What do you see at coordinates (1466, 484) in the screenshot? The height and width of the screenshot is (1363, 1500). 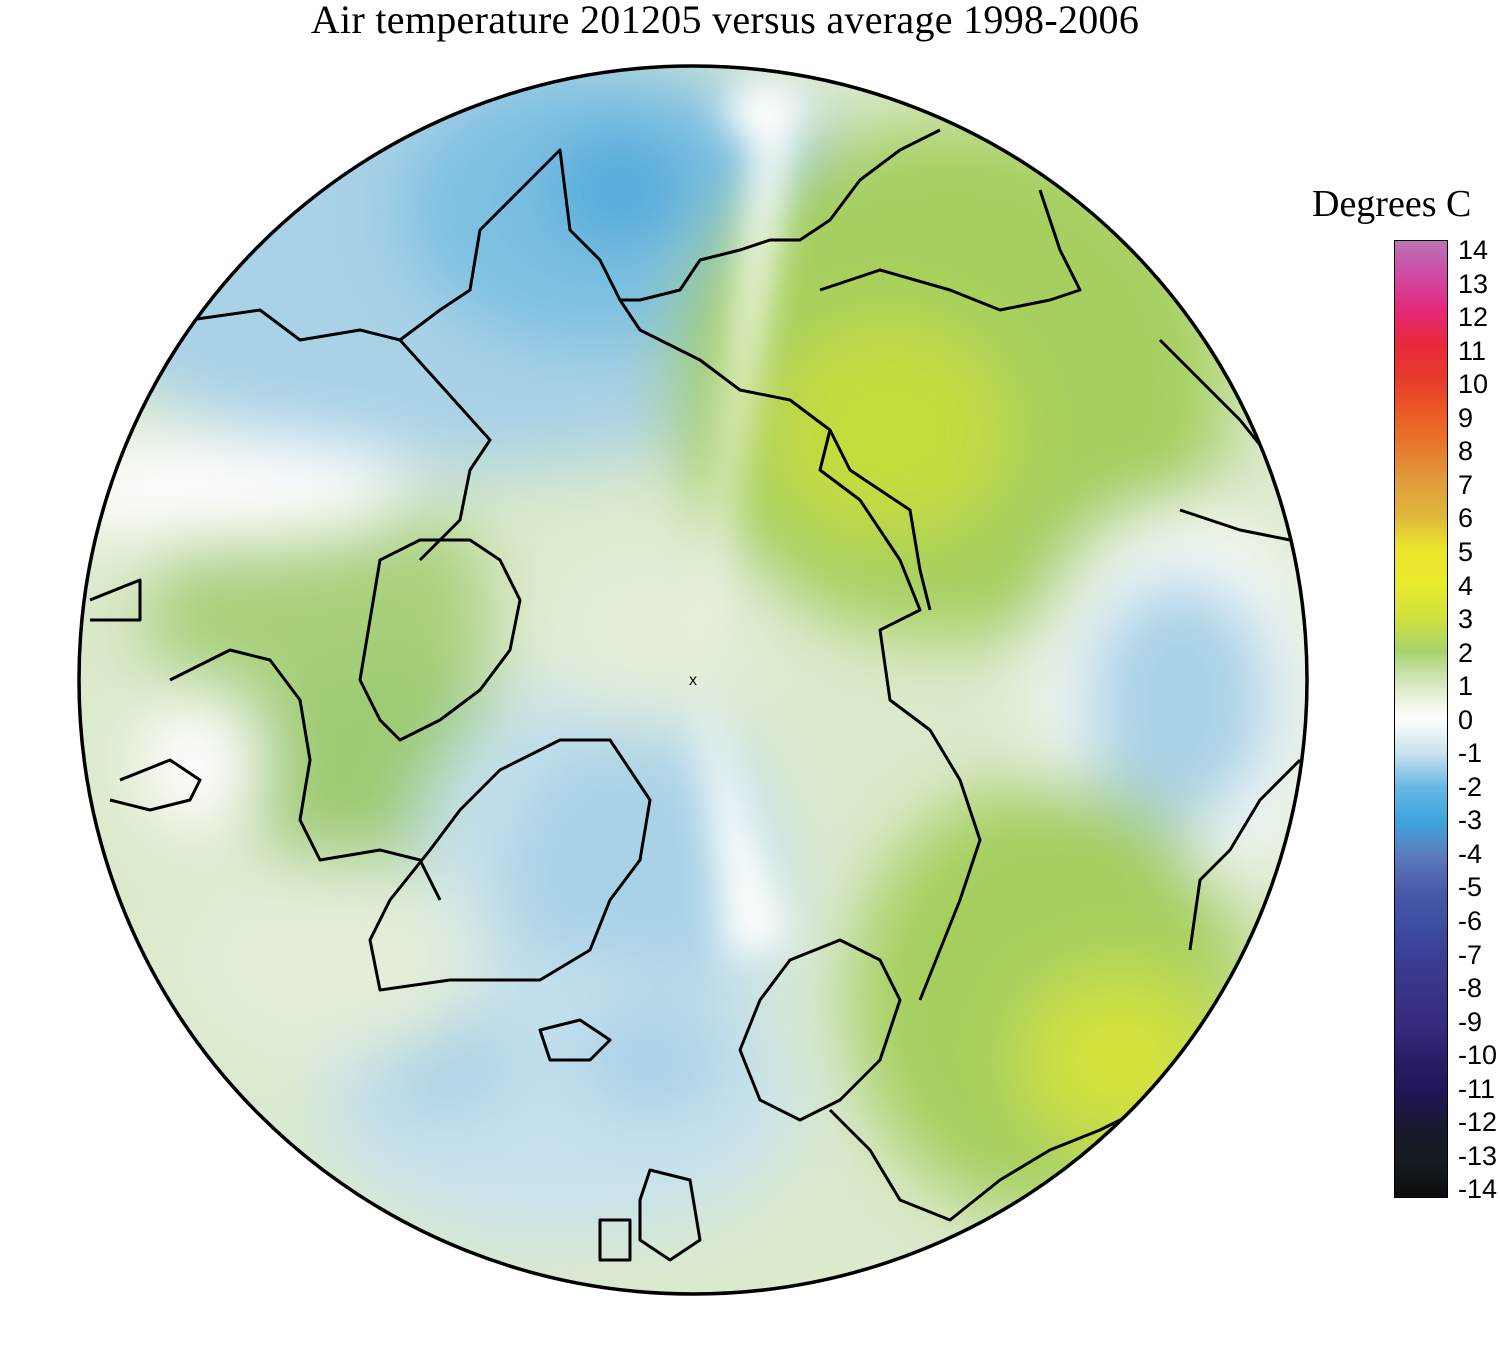 I see `colorbar-tick-label: 7` at bounding box center [1466, 484].